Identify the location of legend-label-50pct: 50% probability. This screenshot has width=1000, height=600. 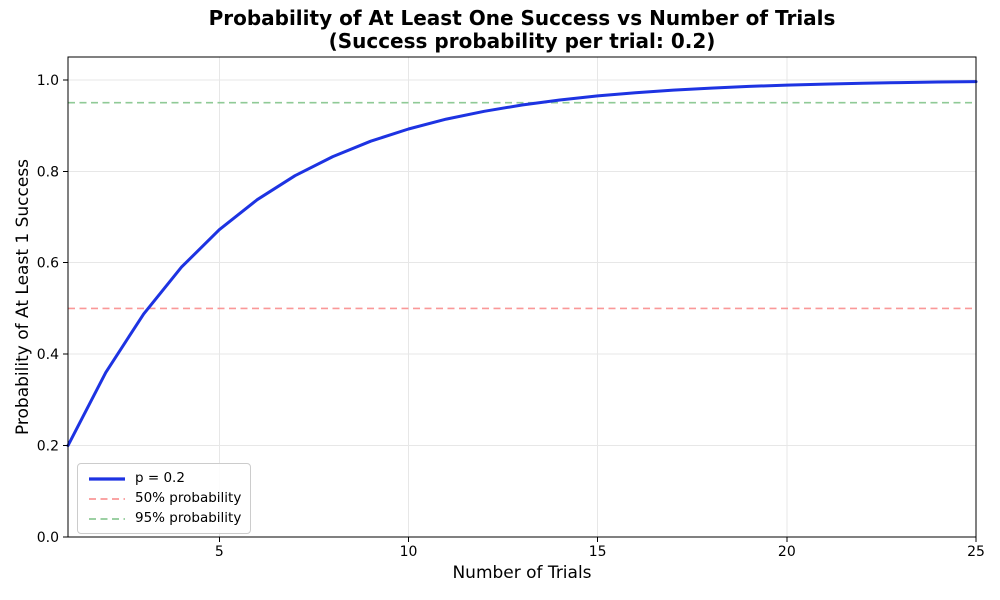
(188, 498).